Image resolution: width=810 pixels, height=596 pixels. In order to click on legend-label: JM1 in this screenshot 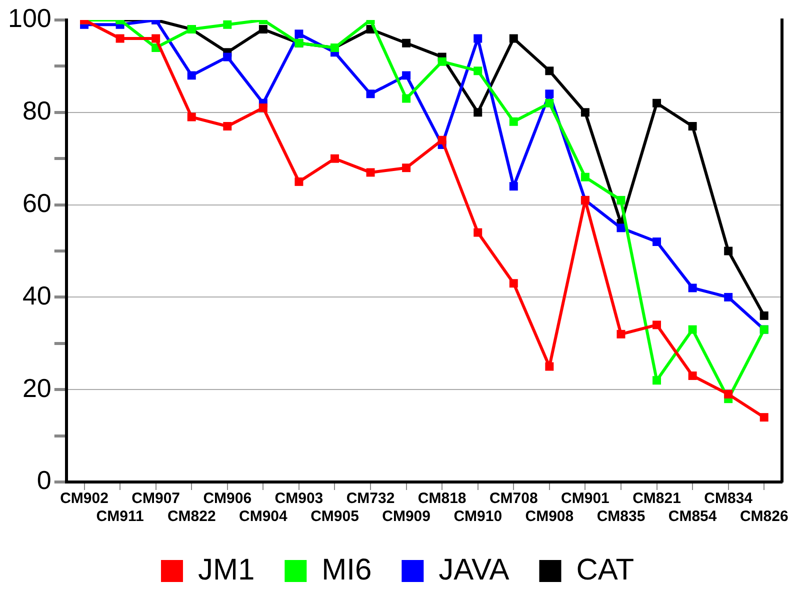, I will do `click(226, 569)`.